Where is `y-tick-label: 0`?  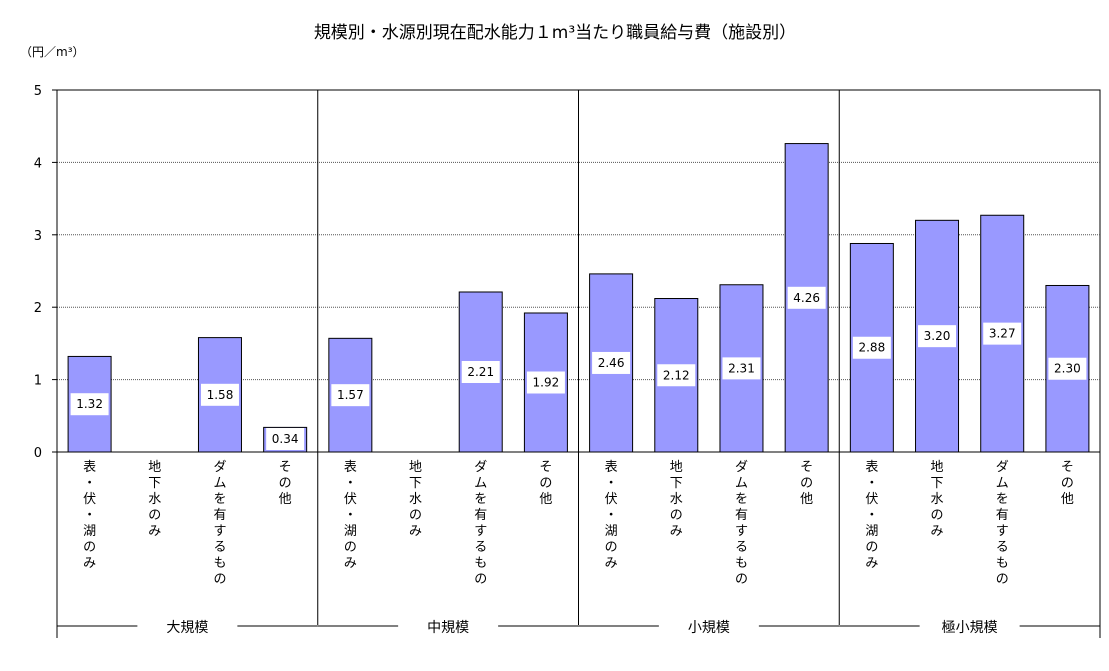
y-tick-label: 0 is located at coordinates (38, 453).